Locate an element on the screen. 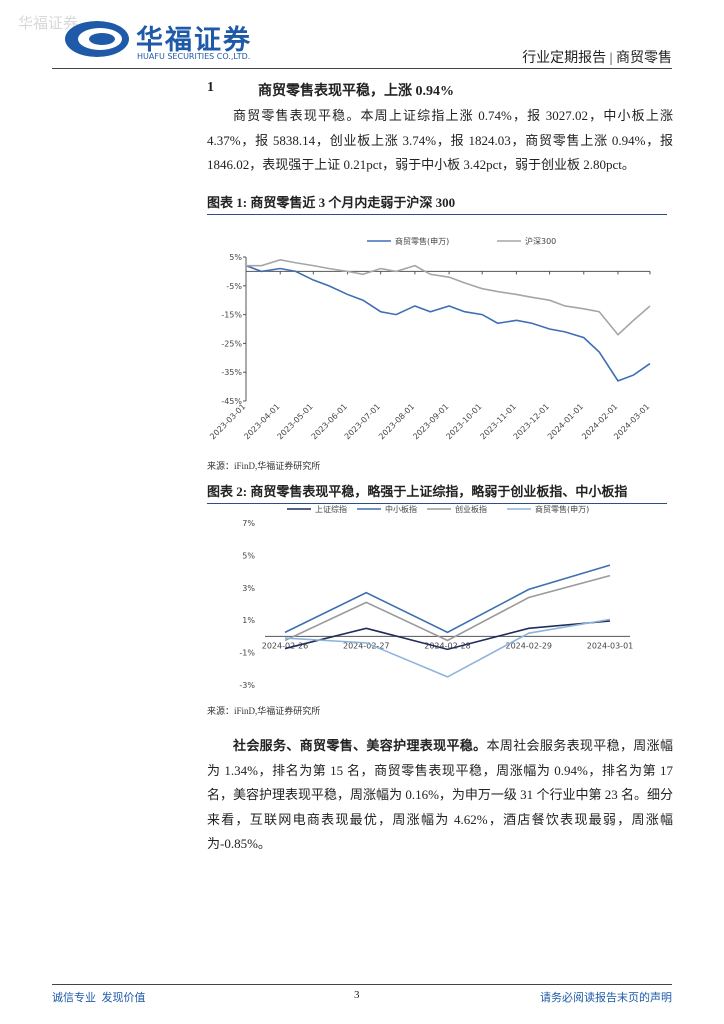  logo-mark is located at coordinates (97, 39).